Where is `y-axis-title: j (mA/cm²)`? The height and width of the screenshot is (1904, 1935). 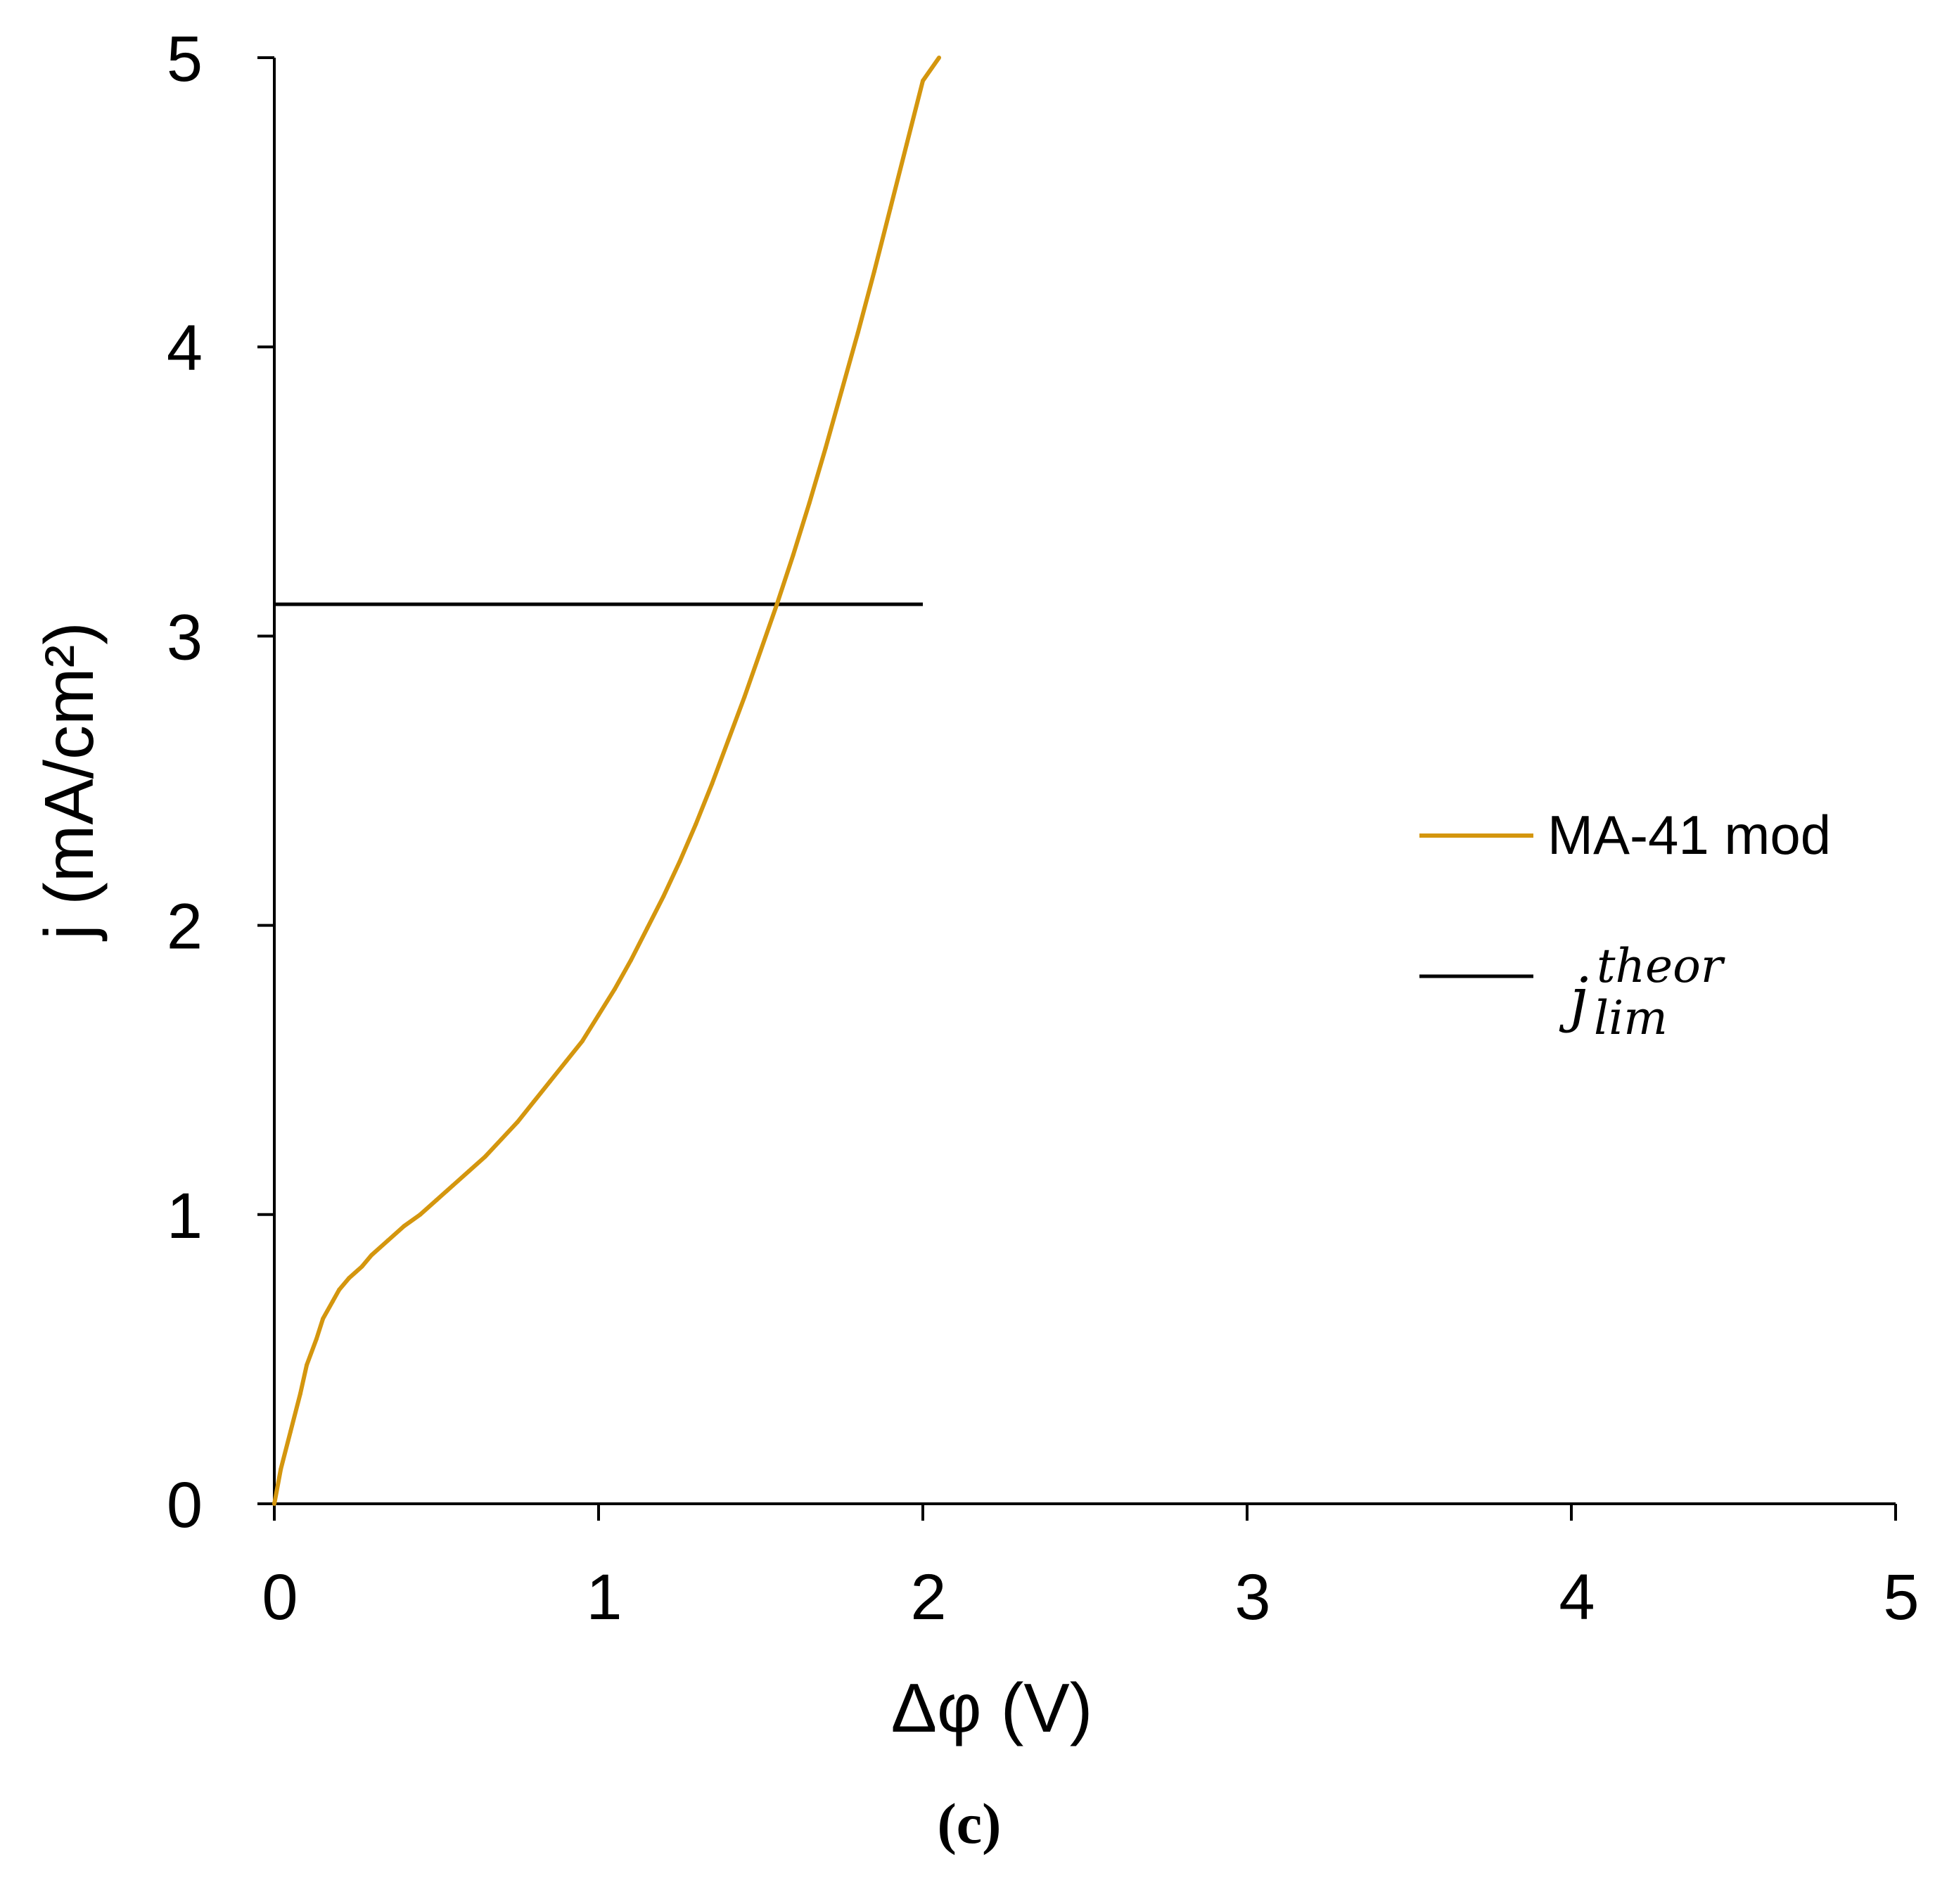 y-axis-title: j (mA/cm²) is located at coordinates (69, 782).